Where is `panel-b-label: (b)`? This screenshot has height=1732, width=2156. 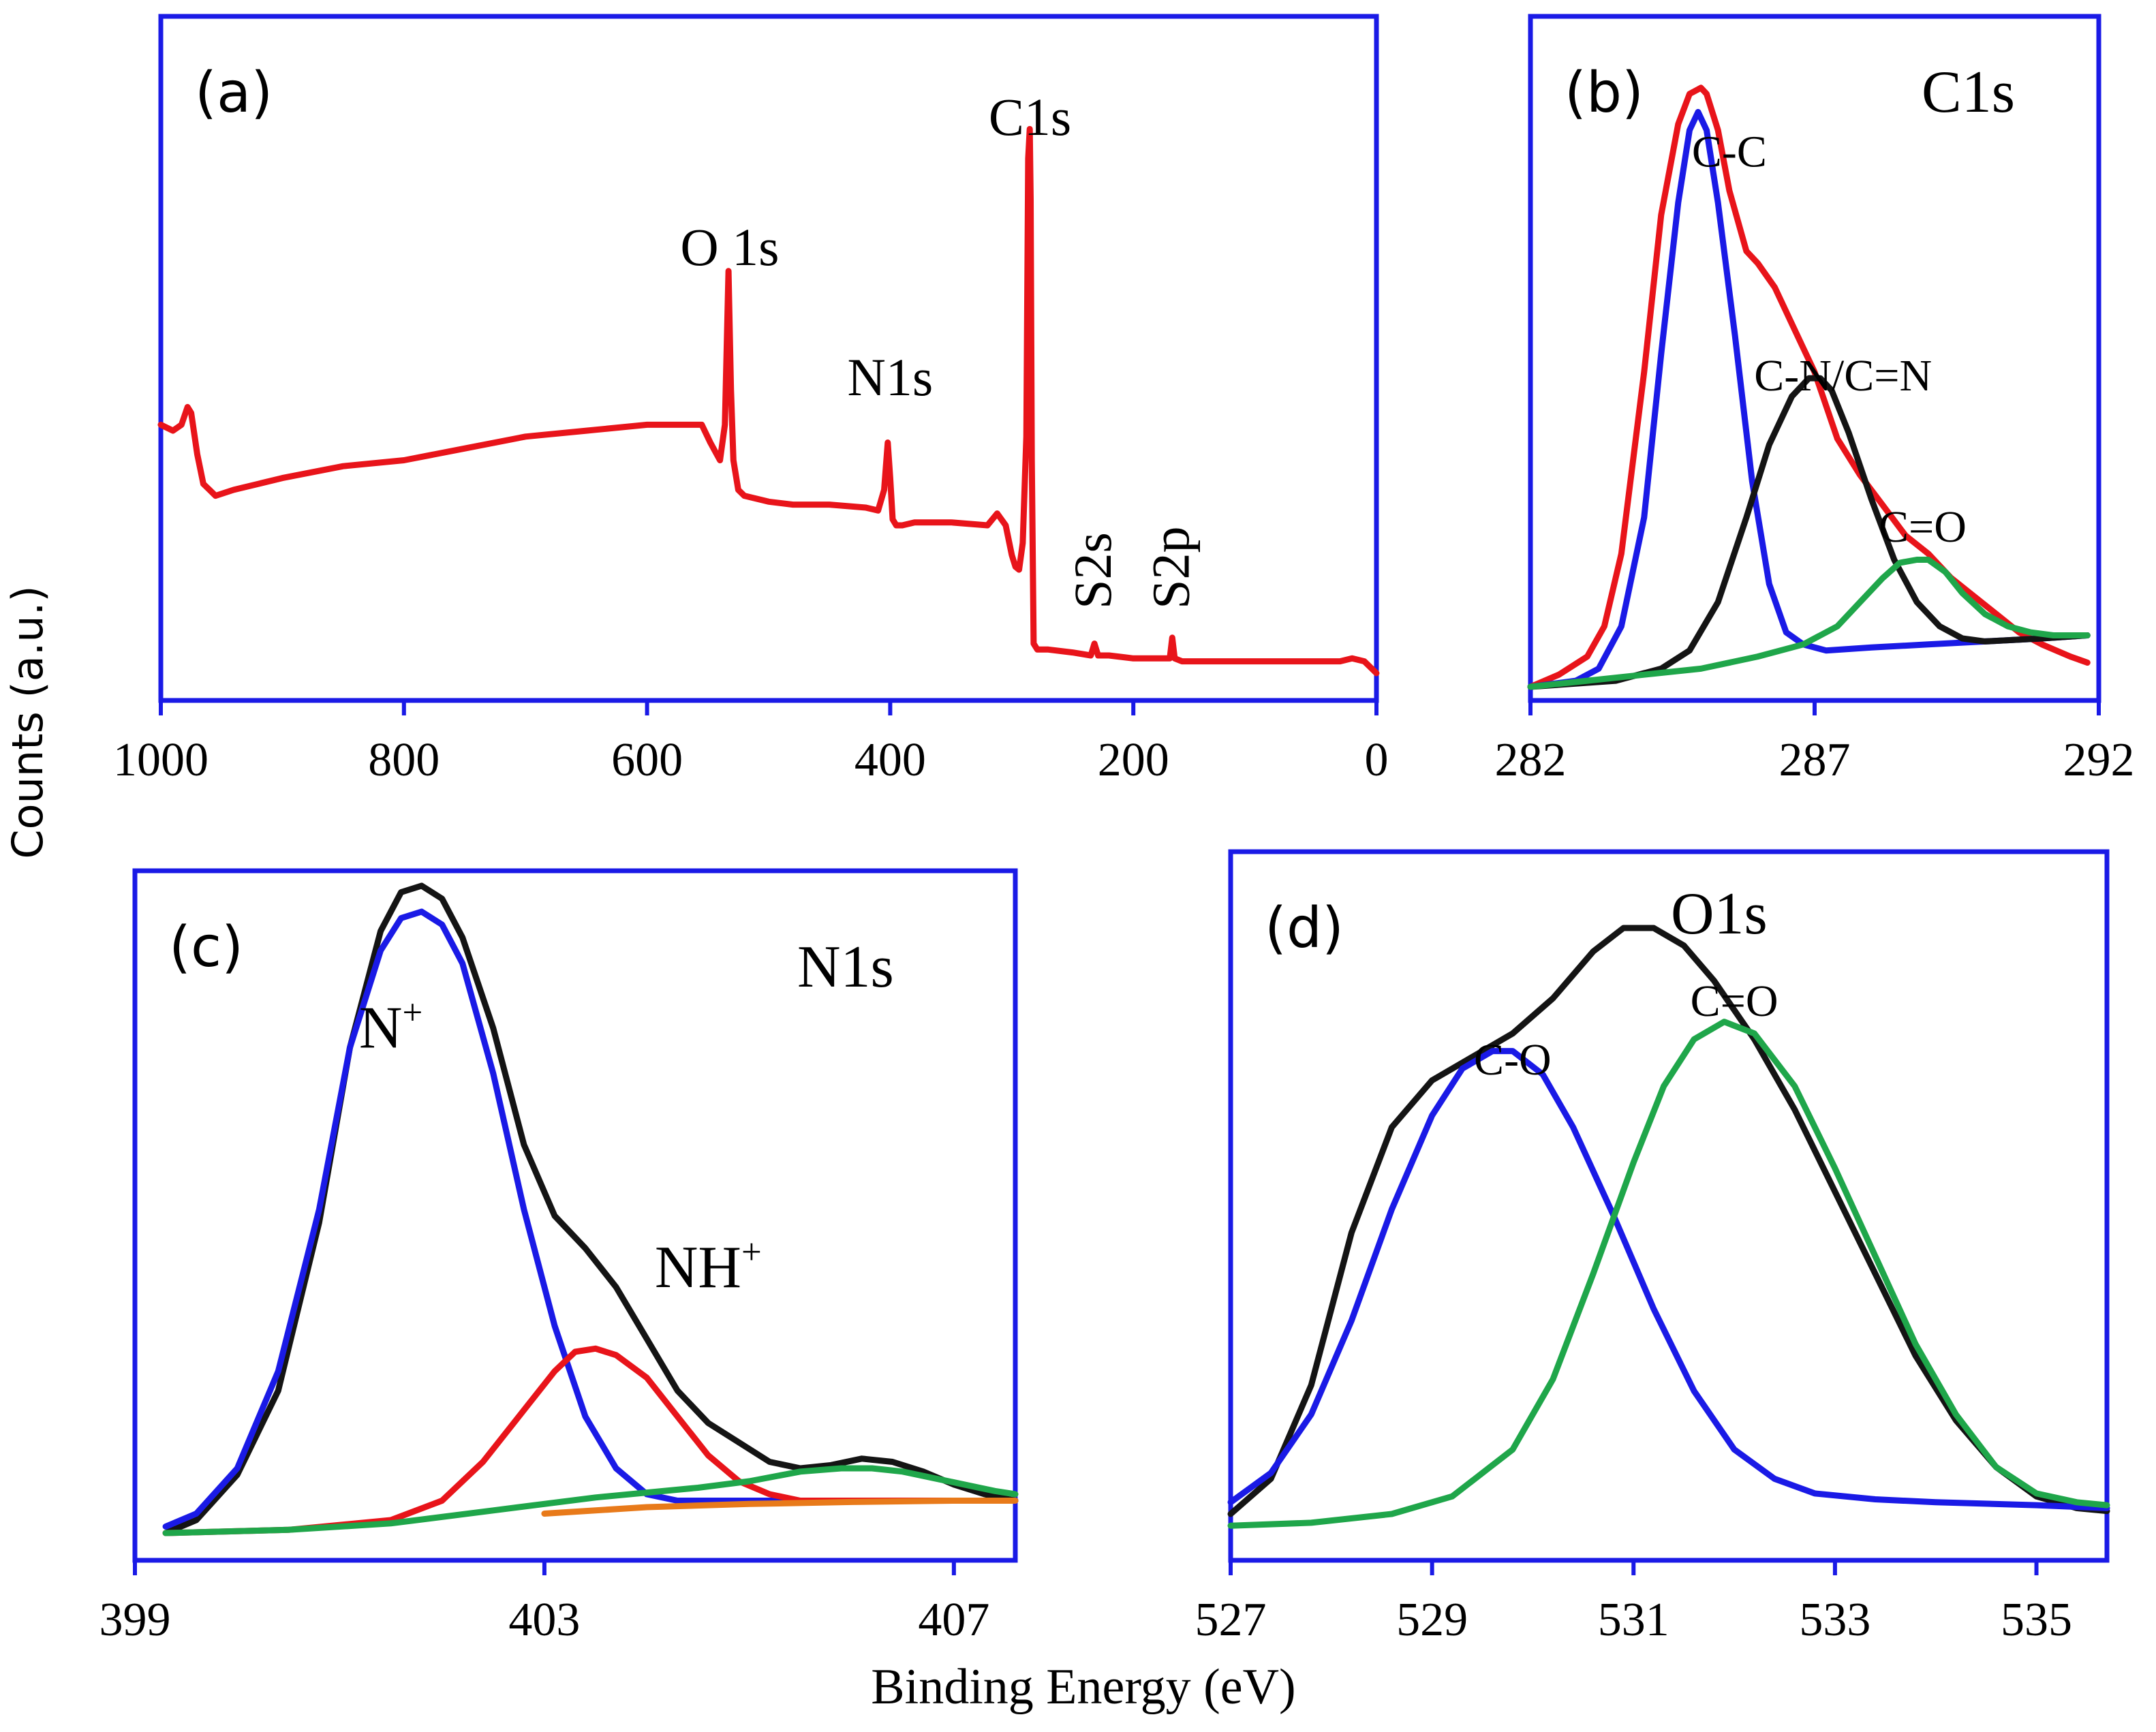 panel-b-label: (b) is located at coordinates (1604, 93).